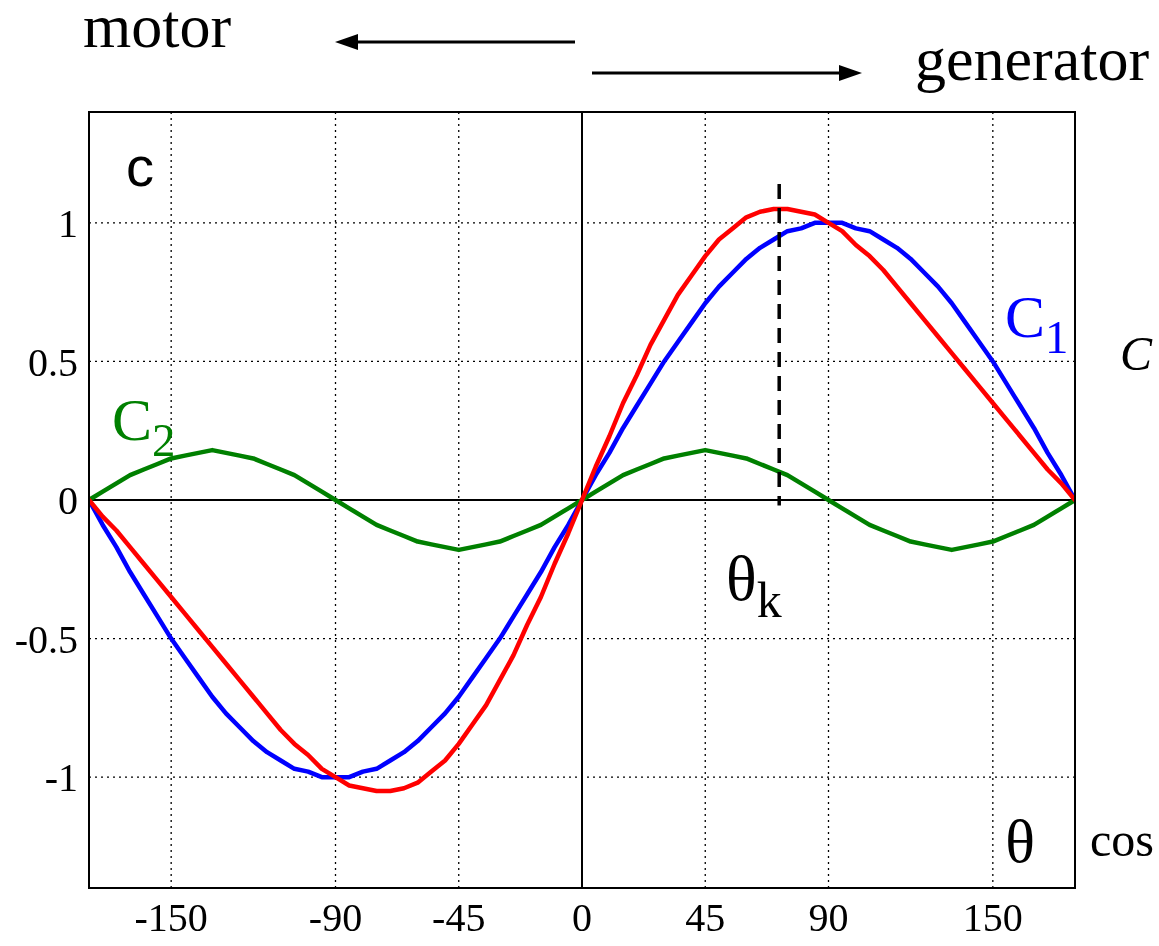 This screenshot has height=946, width=1159. What do you see at coordinates (335, 918) in the screenshot?
I see `x-tick-label: -90` at bounding box center [335, 918].